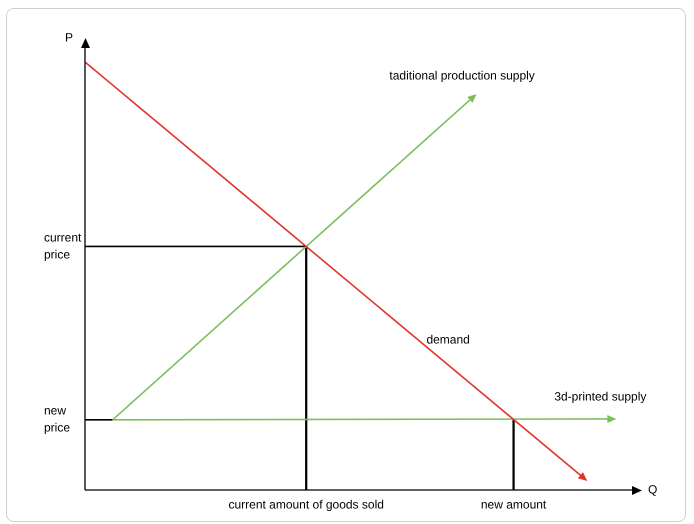  What do you see at coordinates (448, 339) in the screenshot?
I see `series-label: demand` at bounding box center [448, 339].